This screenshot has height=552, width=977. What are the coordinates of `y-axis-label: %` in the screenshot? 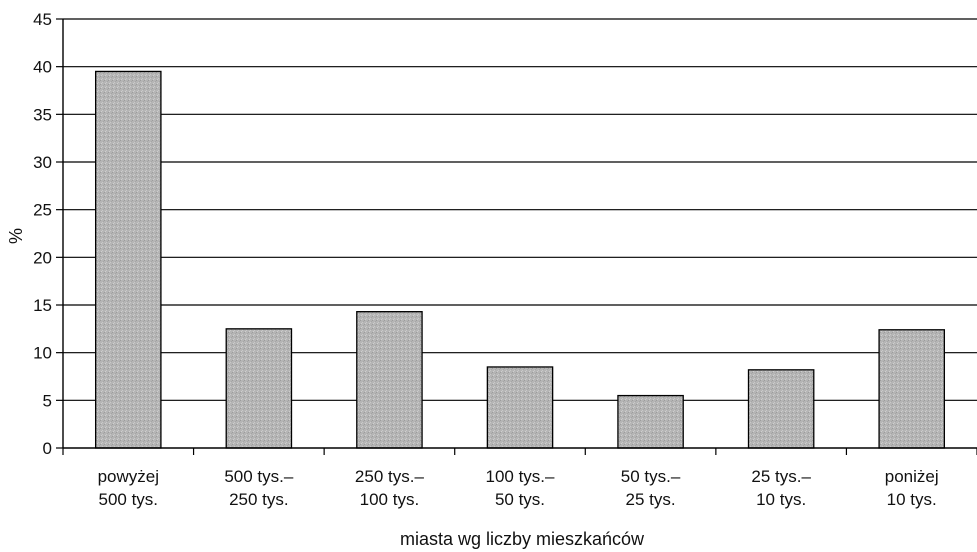 It's located at (16, 236).